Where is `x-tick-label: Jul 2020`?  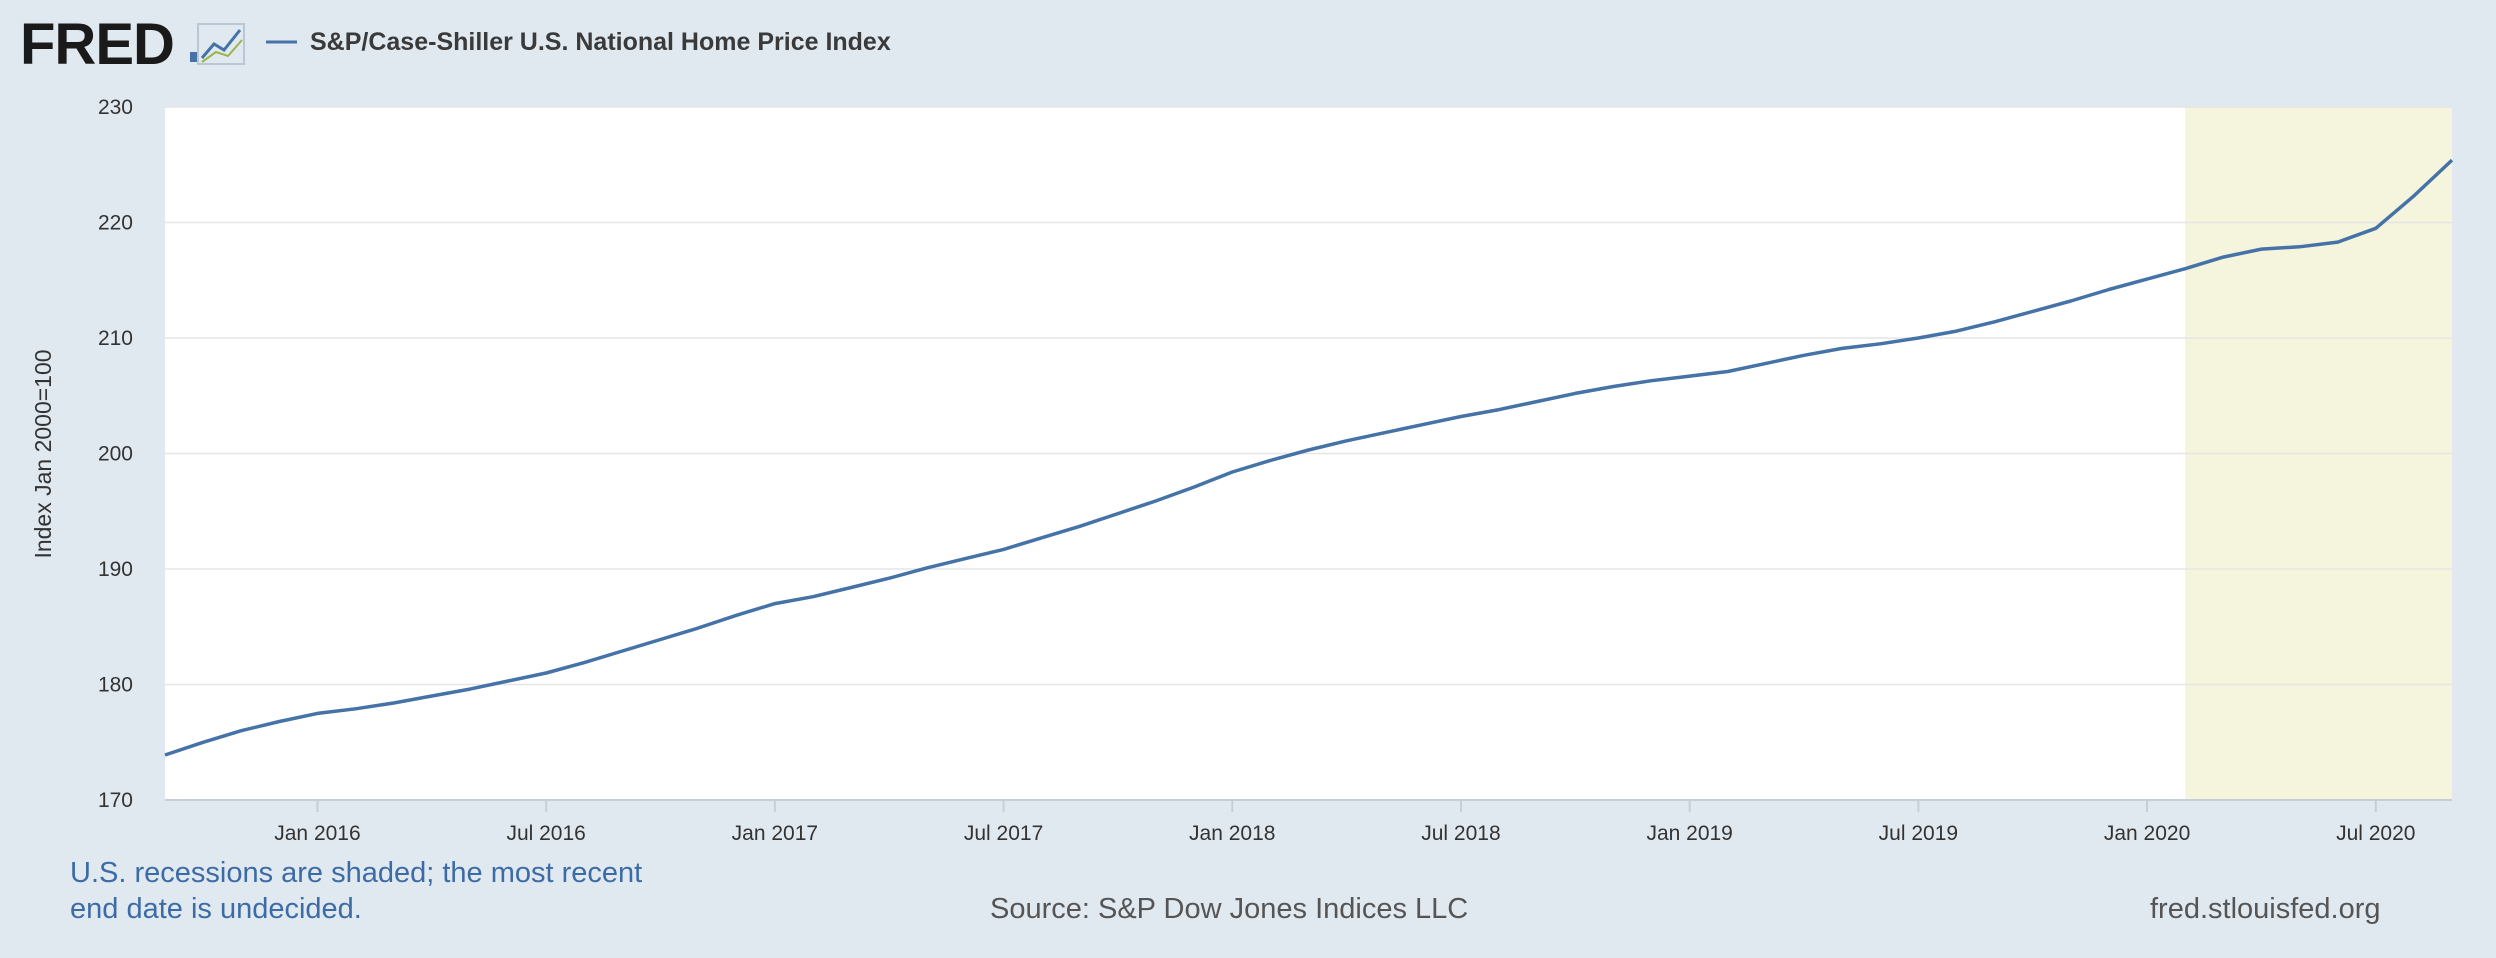
x-tick-label: Jul 2020 is located at coordinates (2375, 833).